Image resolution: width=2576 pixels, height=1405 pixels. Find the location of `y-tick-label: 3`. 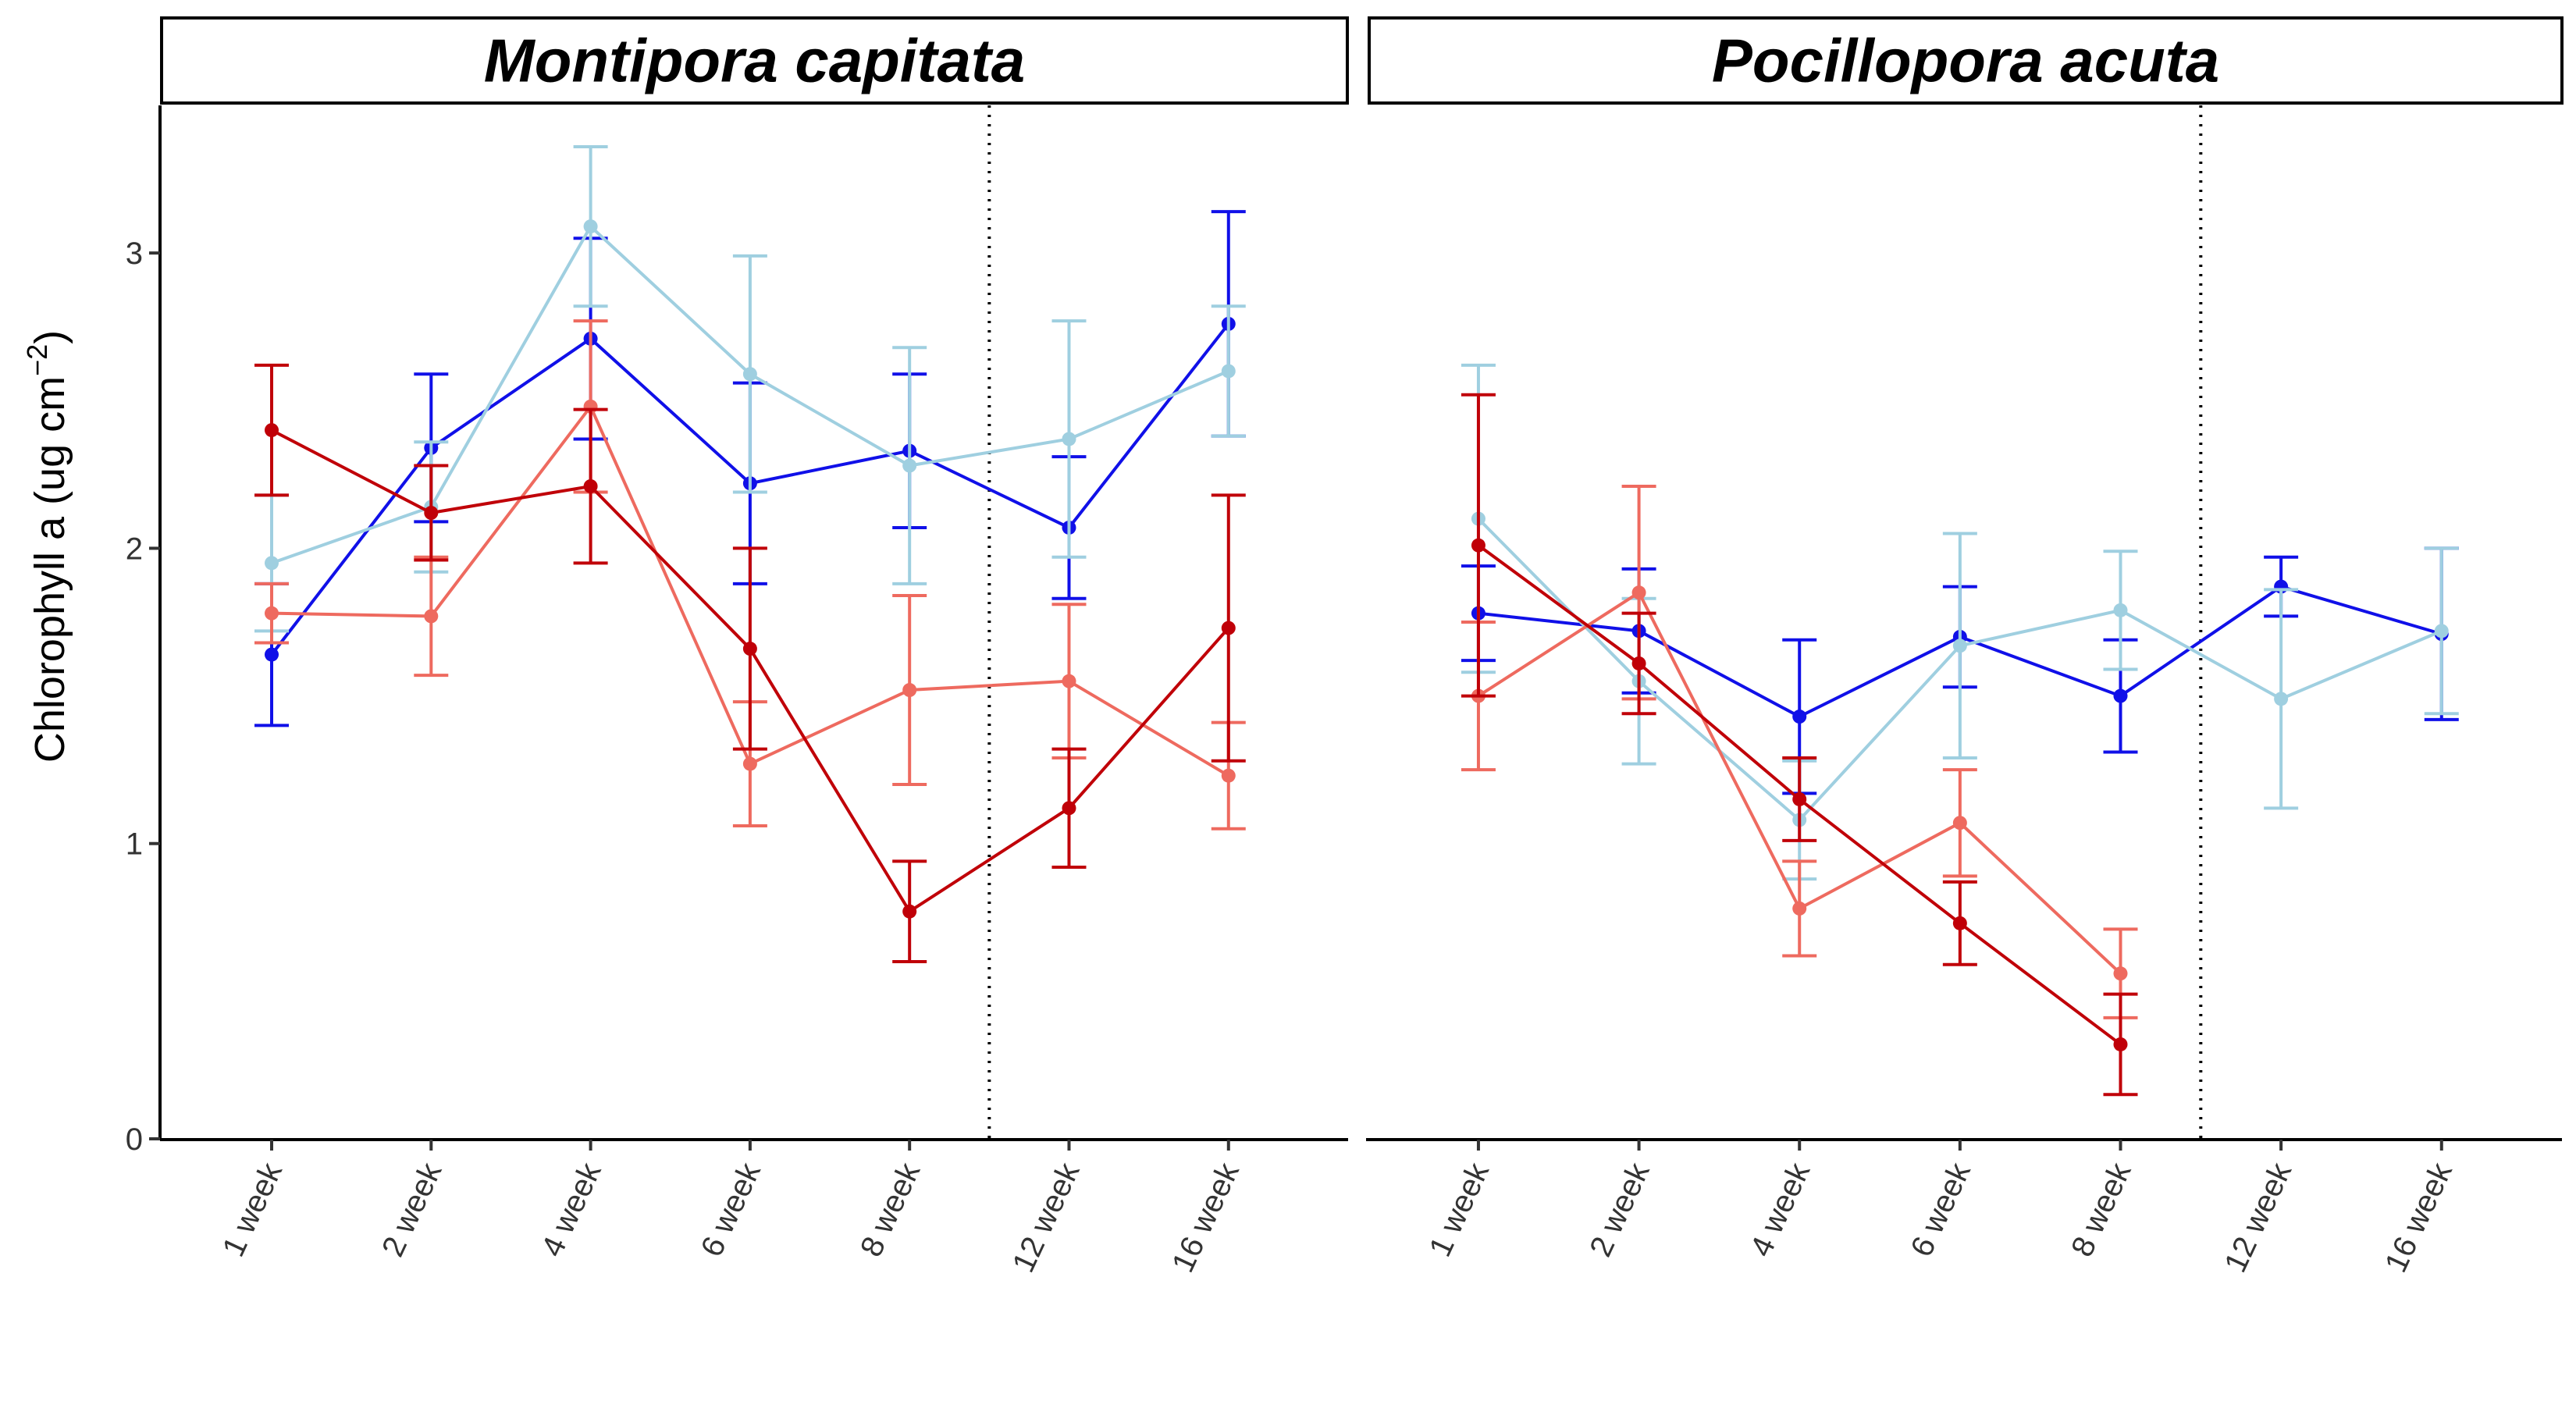

y-tick-label: 3 is located at coordinates (134, 254).